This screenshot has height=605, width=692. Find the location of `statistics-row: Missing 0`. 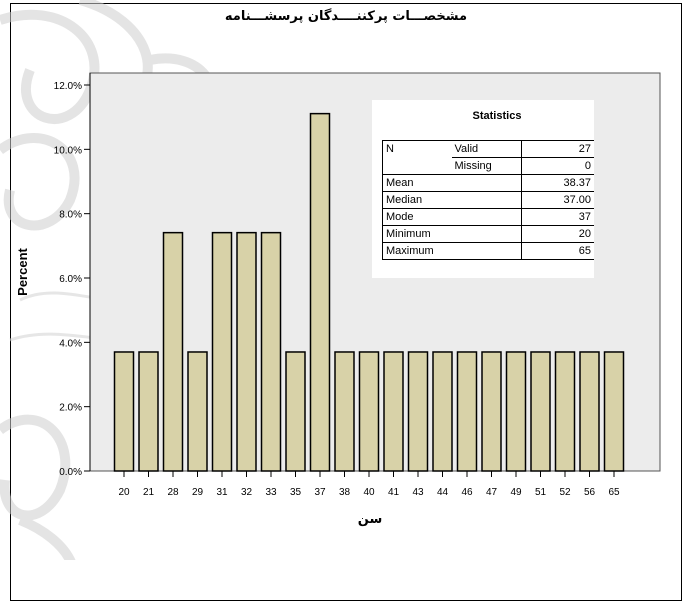

statistics-row: Missing 0 is located at coordinates (488, 166).